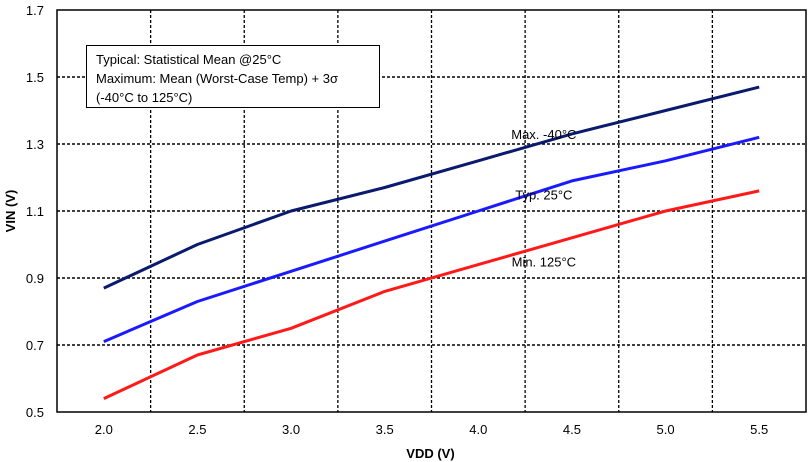 Image resolution: width=812 pixels, height=462 pixels. Describe the element at coordinates (104, 429) in the screenshot. I see `x-tick-label: 2.0` at that location.